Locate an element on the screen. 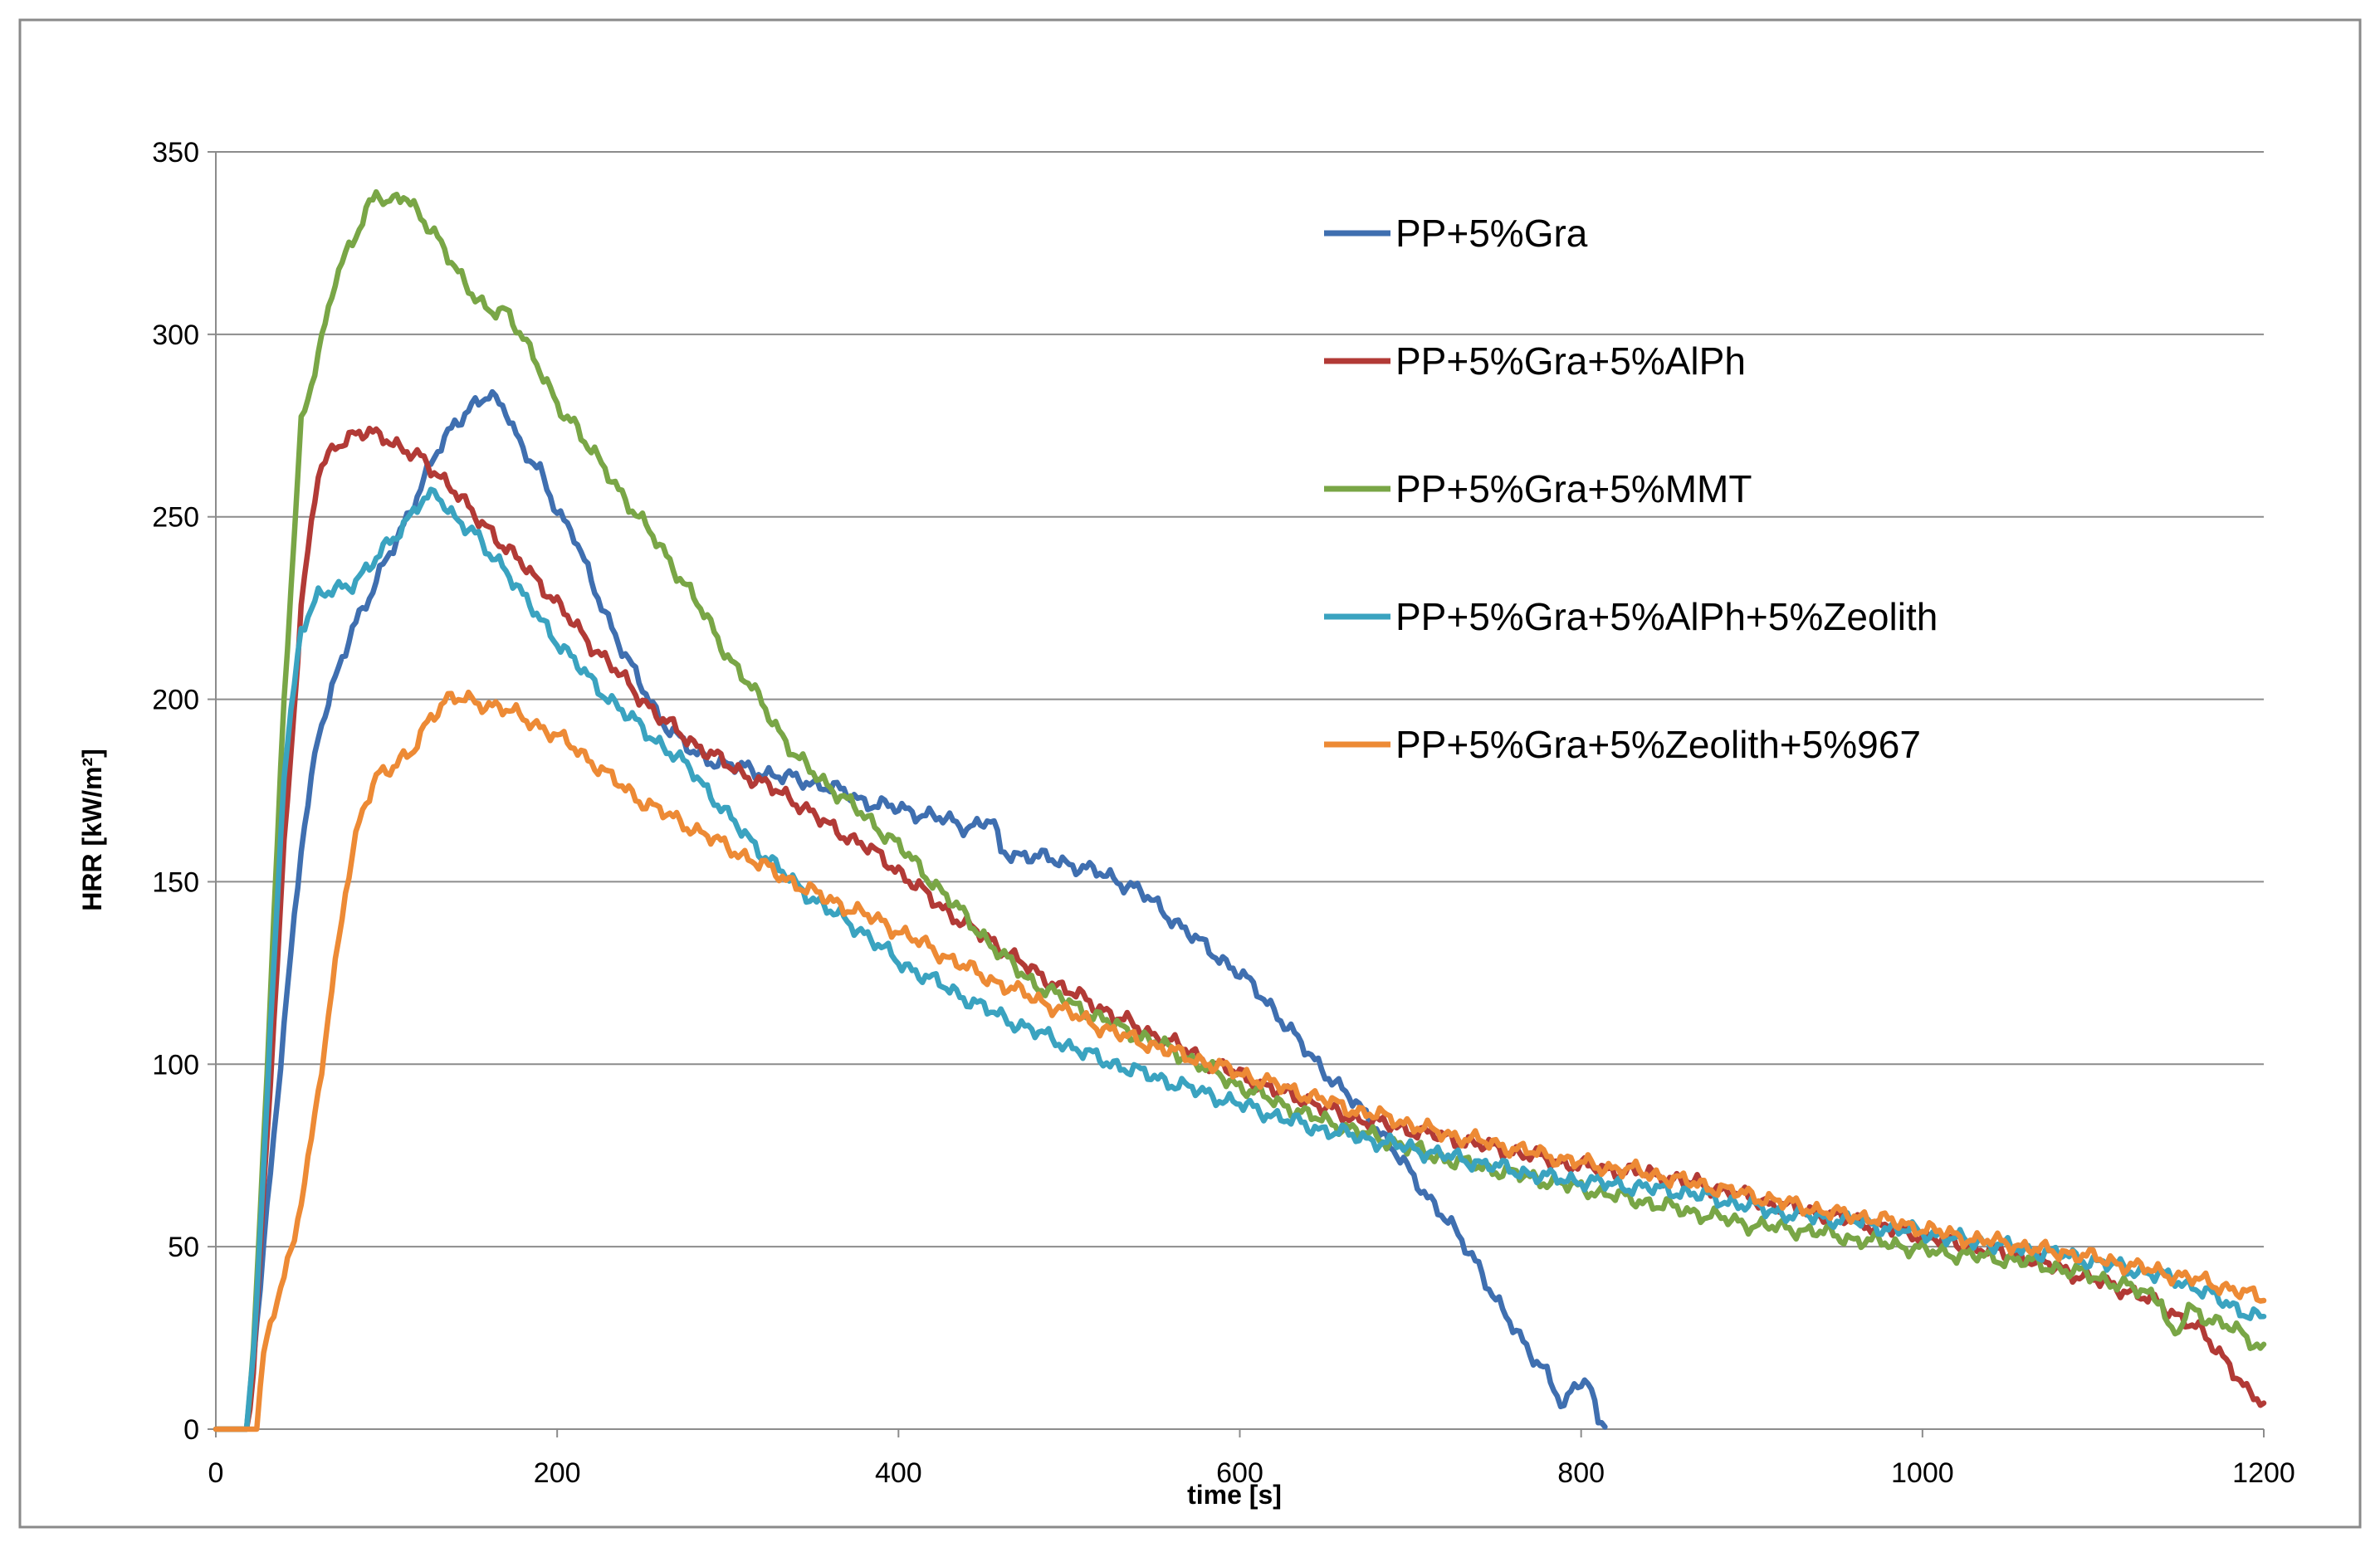  y-tick-label: 300 is located at coordinates (175, 335).